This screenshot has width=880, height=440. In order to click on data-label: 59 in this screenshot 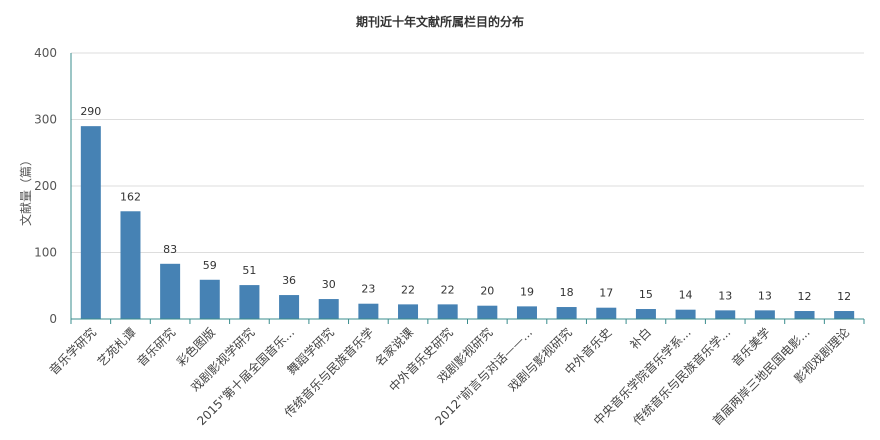, I will do `click(210, 265)`.